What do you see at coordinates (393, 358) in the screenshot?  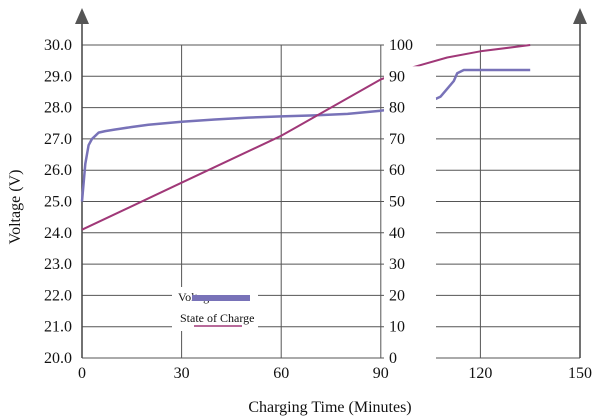 I see `y-right-tick-label: 0` at bounding box center [393, 358].